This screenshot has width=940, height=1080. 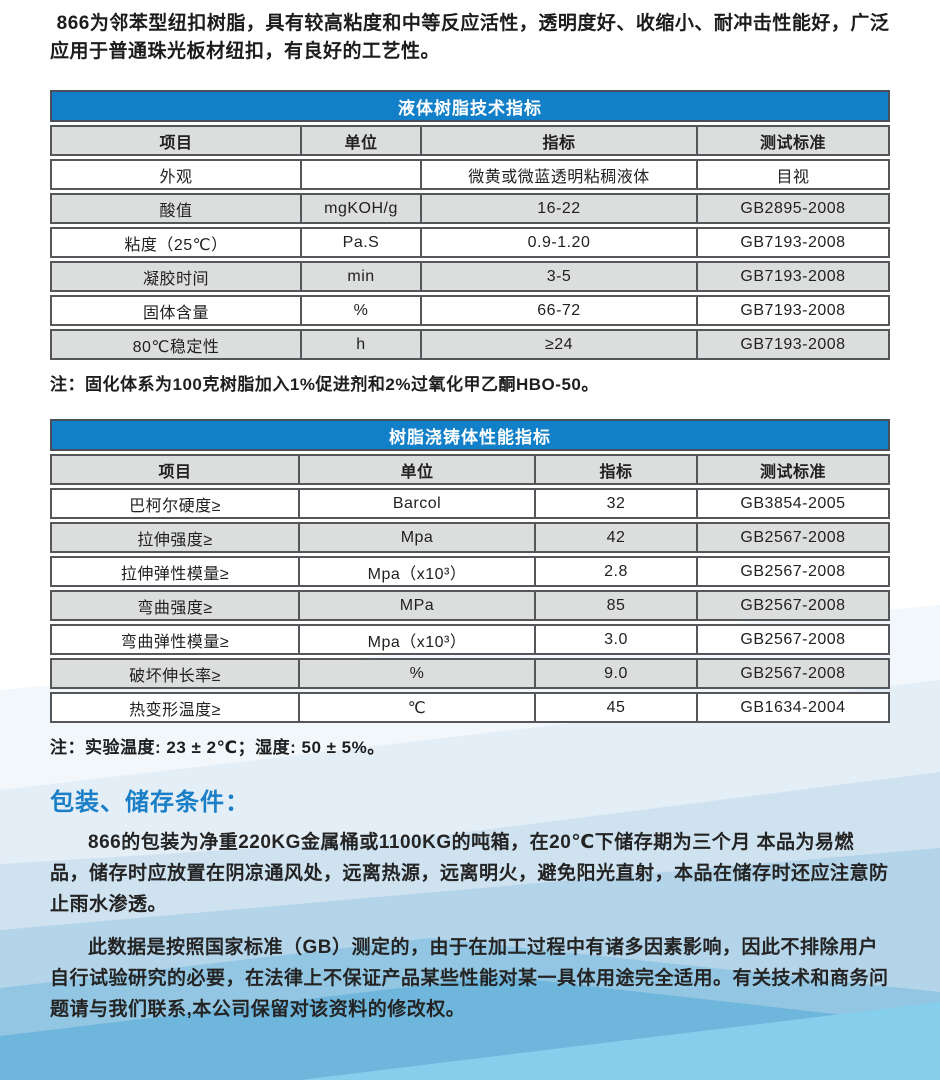 I want to click on table-cell: mgKOH/g, so click(x=362, y=208).